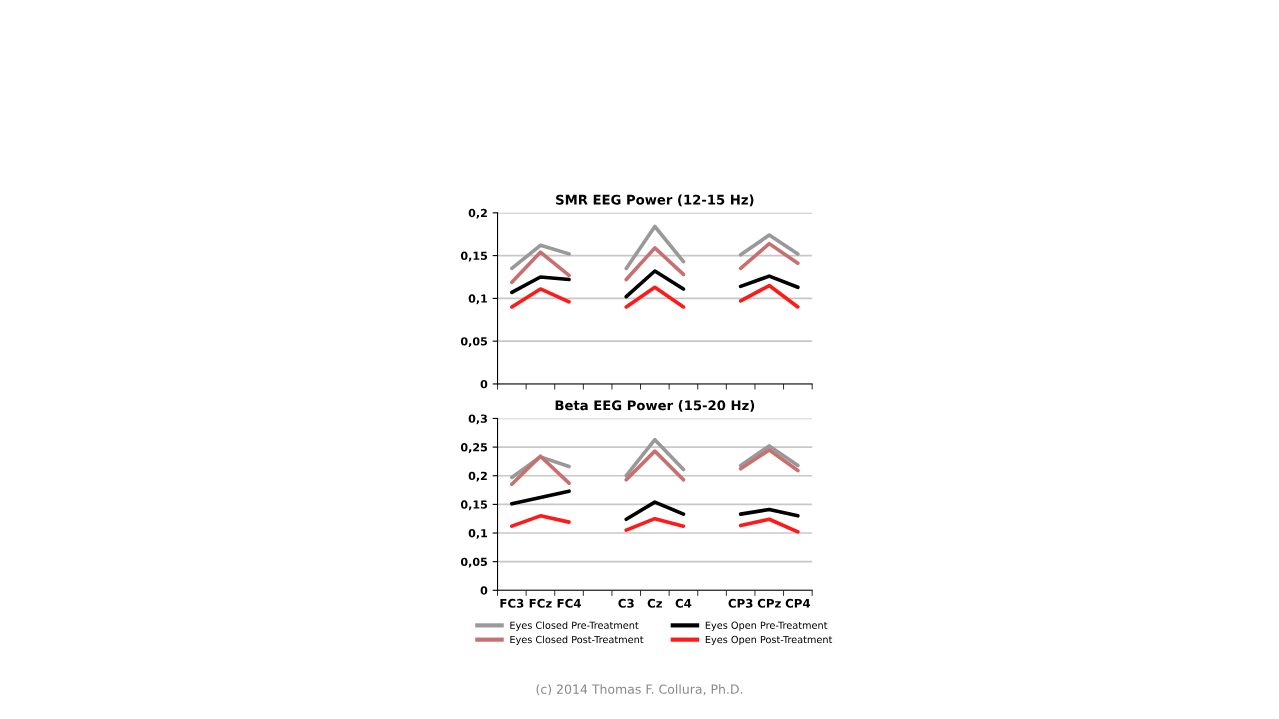 This screenshot has height=719, width=1279. I want to click on legend-label: Eyes Open Pre-Treatment, so click(766, 626).